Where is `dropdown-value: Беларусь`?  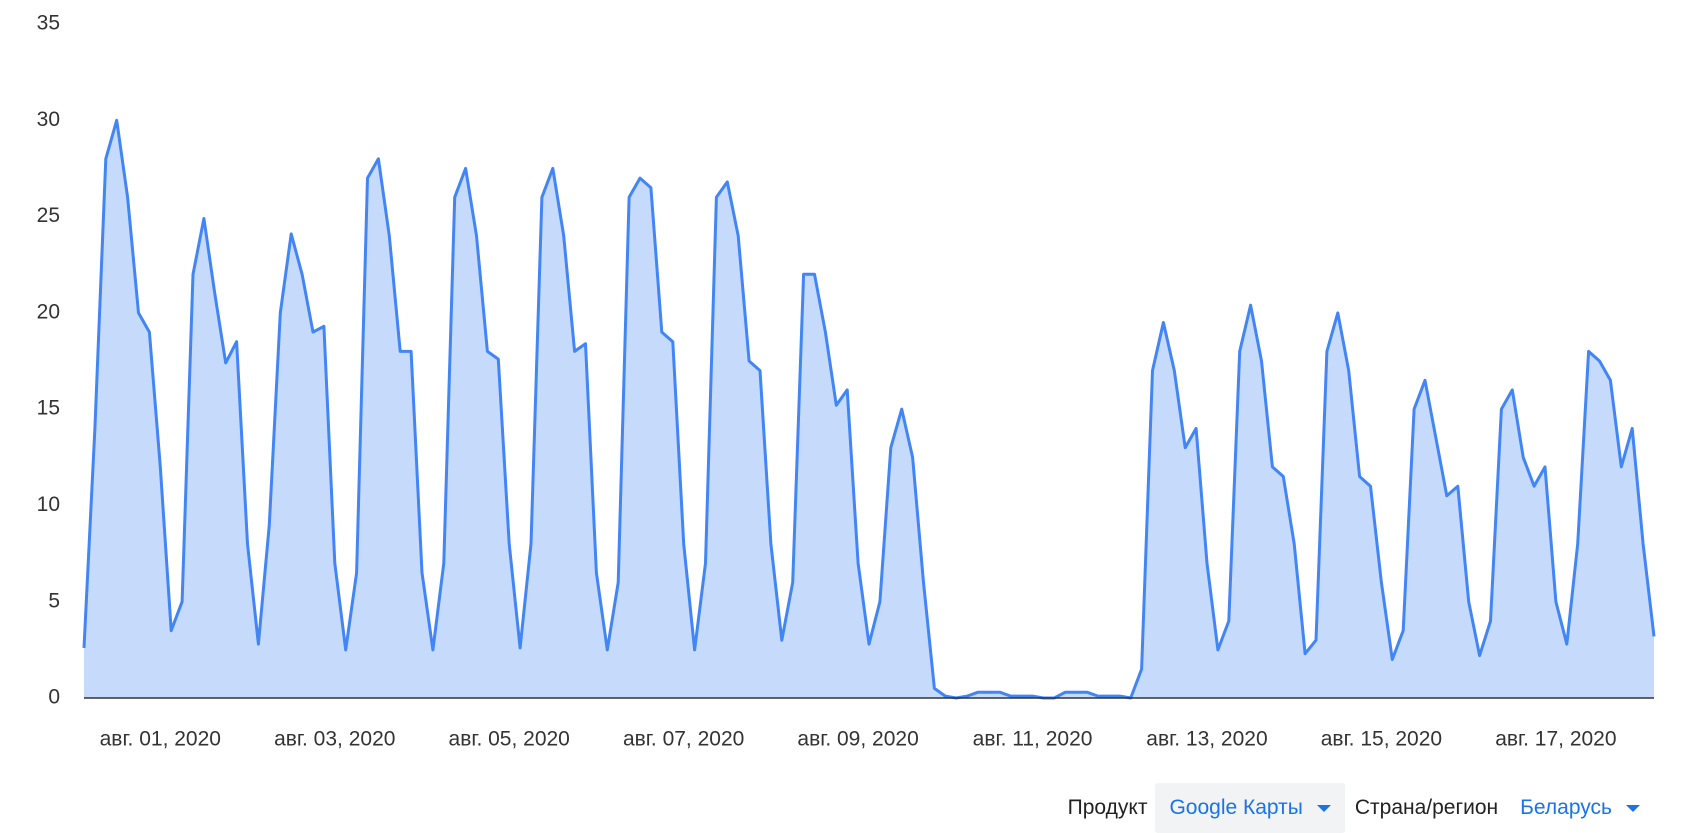
dropdown-value: Беларусь is located at coordinates (1566, 807).